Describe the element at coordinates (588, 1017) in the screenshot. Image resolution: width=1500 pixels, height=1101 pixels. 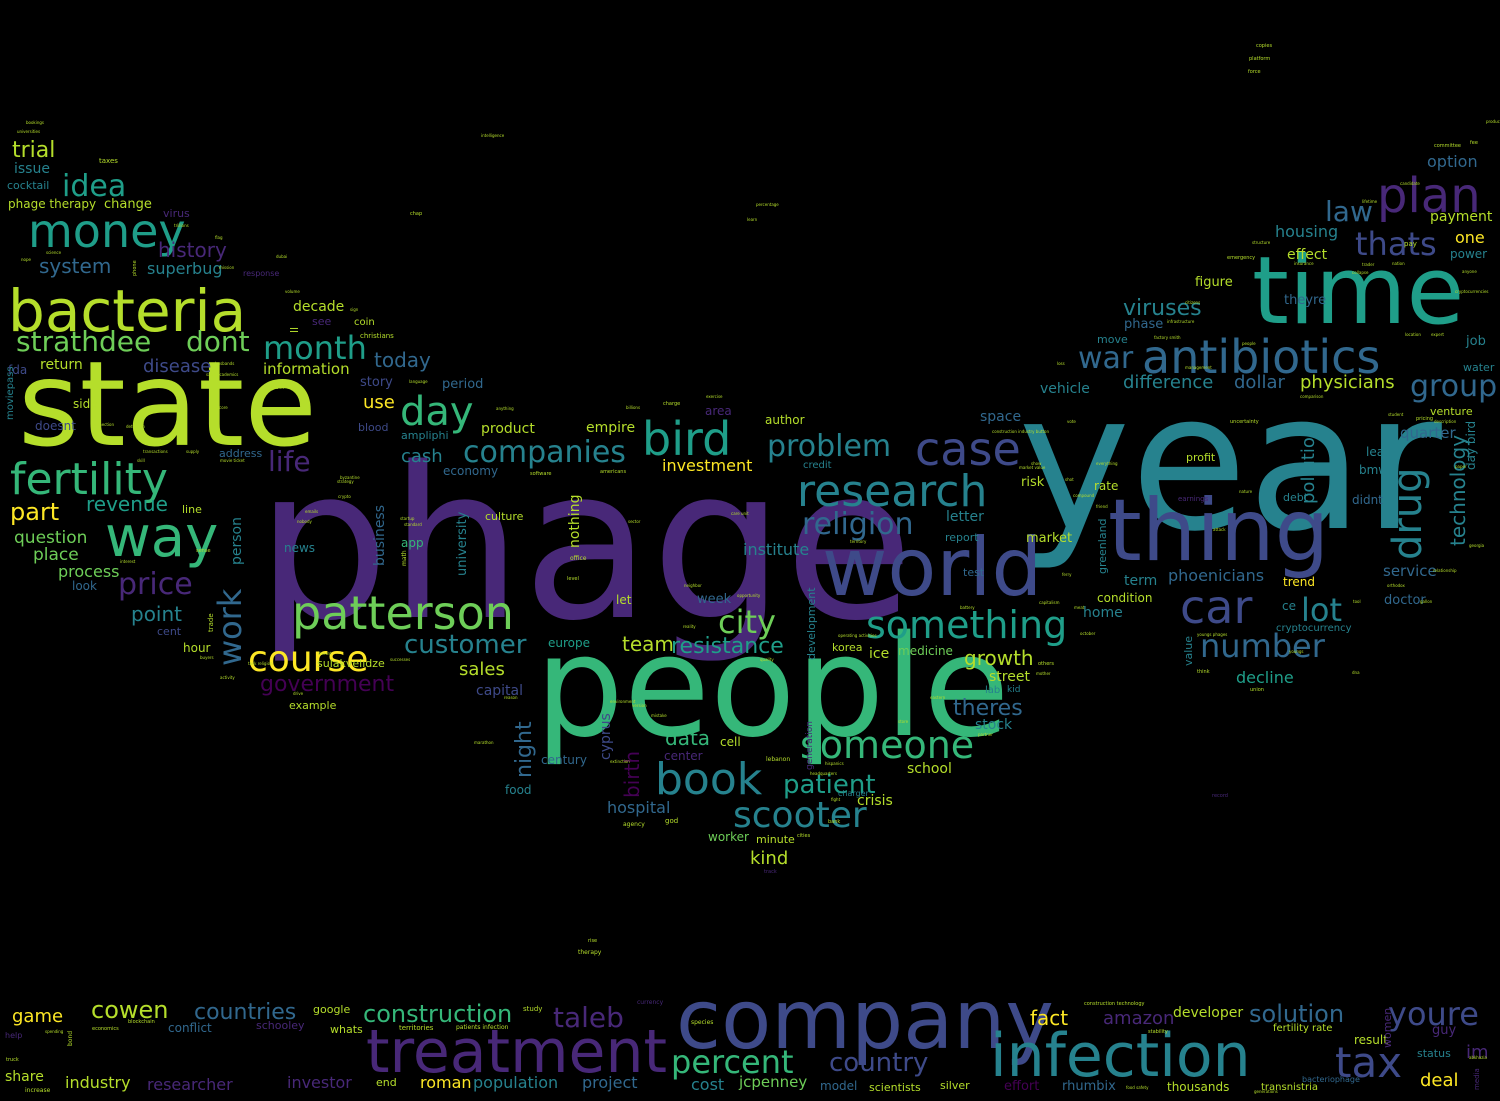
I see `word-taleb: taleb` at that location.